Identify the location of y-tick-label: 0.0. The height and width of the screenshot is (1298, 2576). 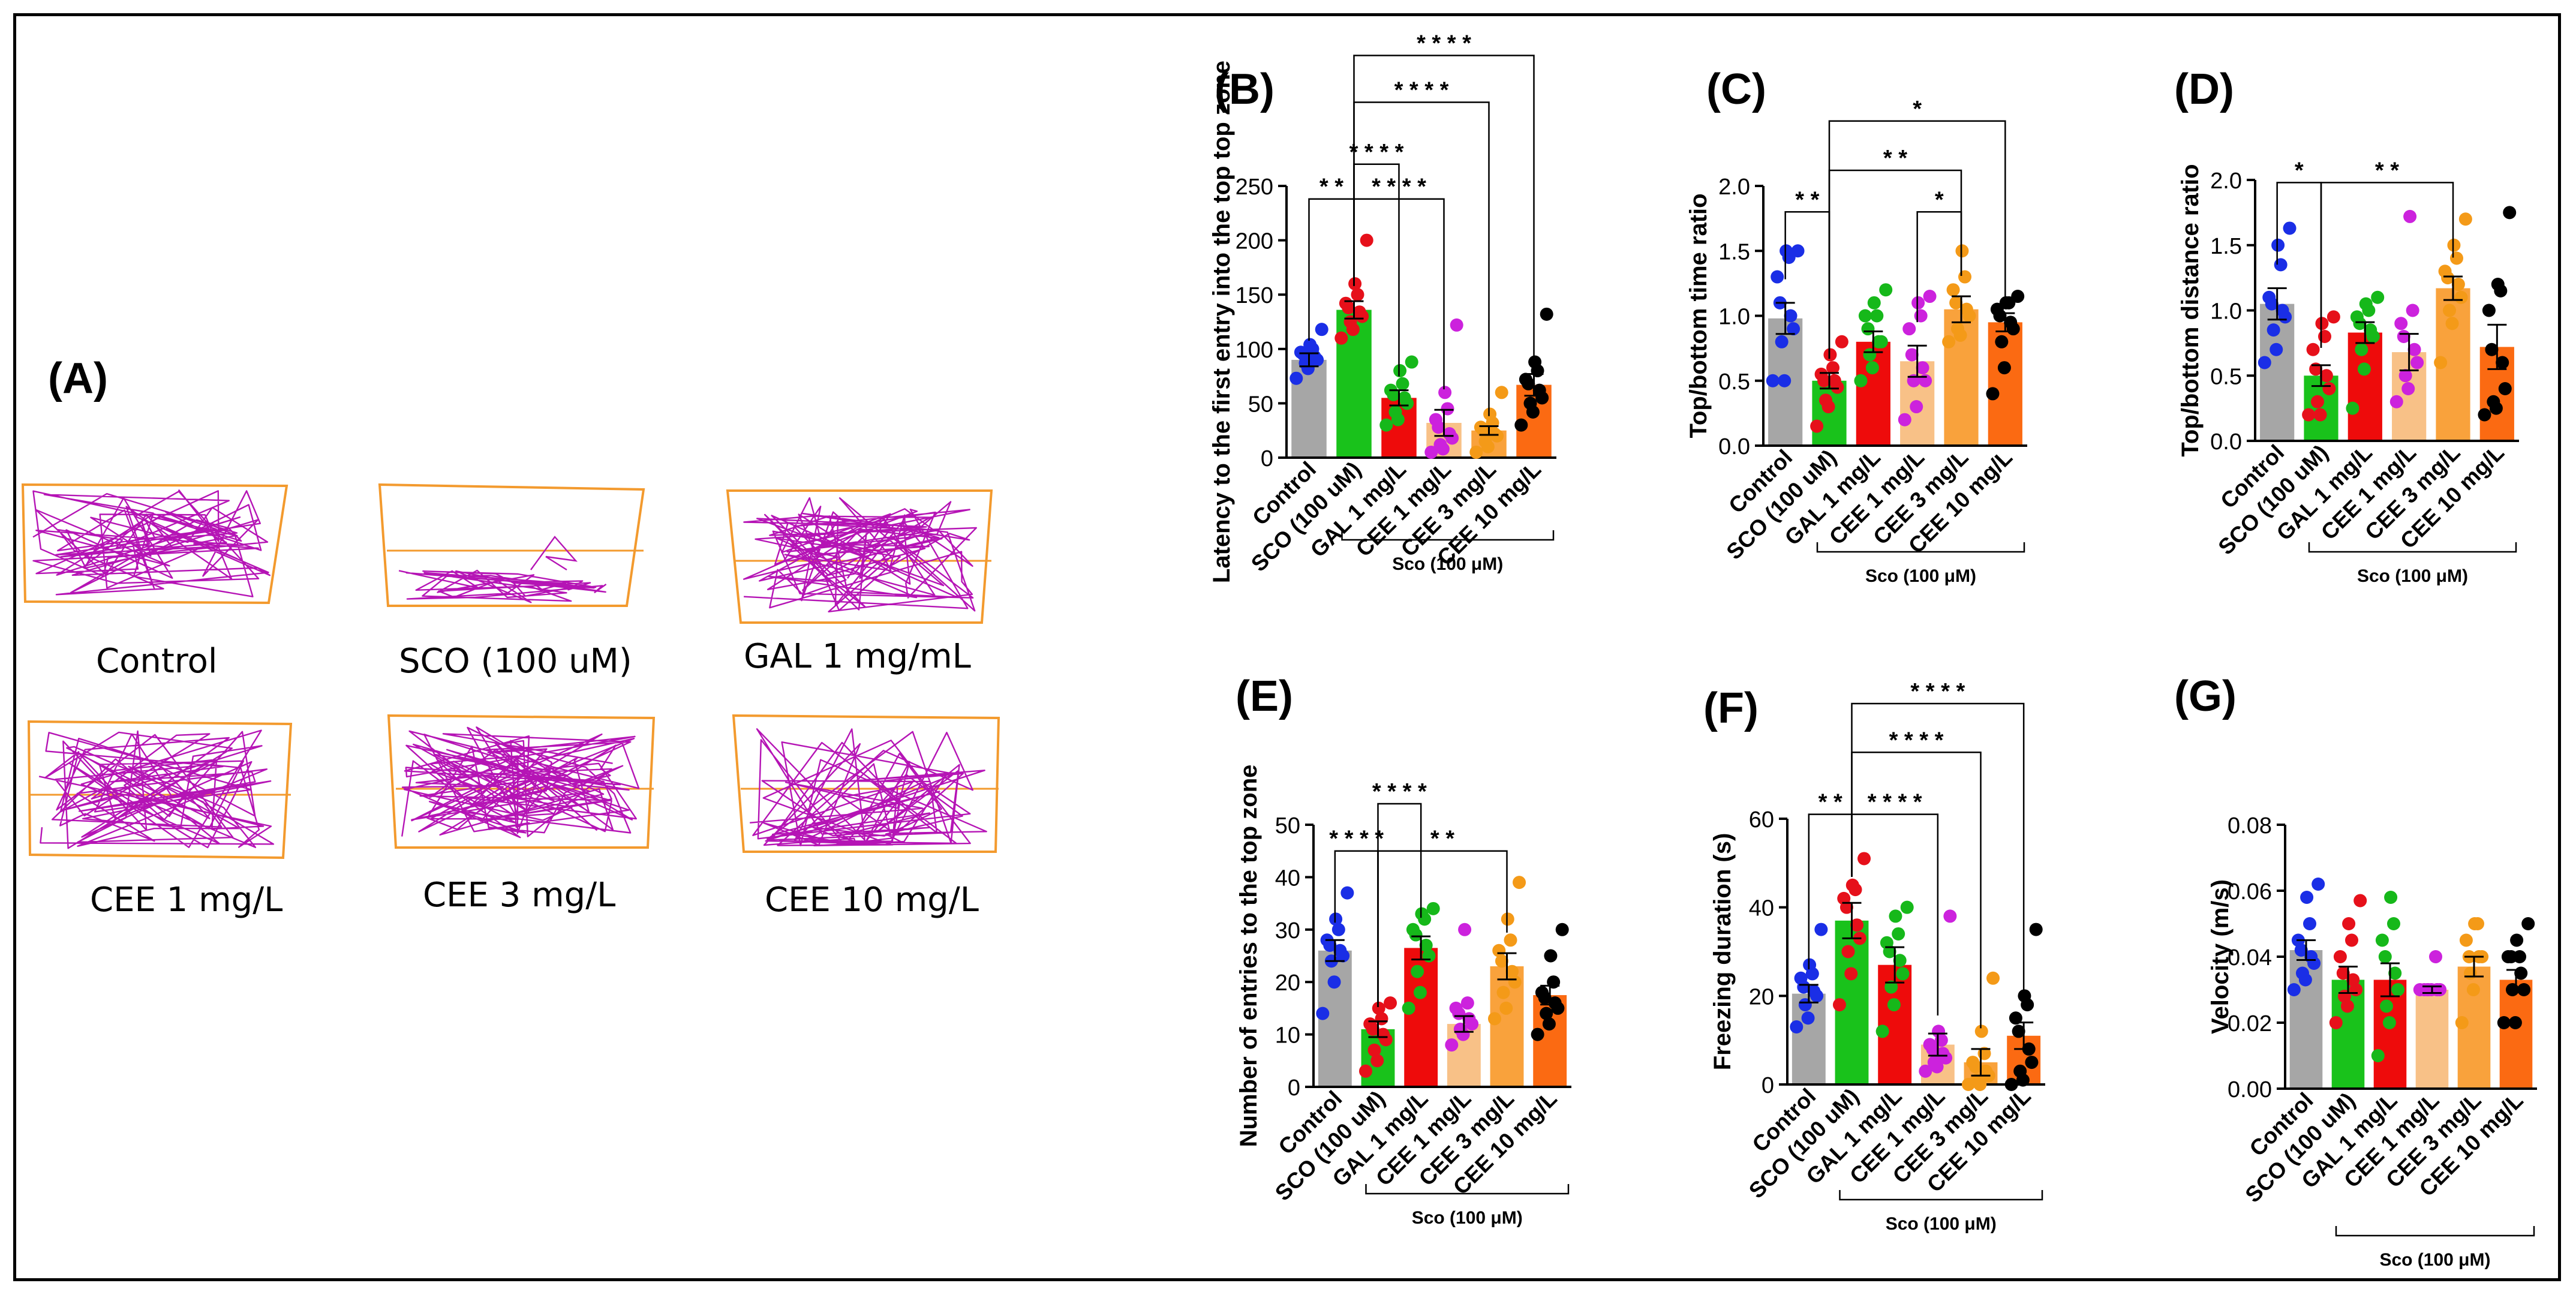
(1734, 446).